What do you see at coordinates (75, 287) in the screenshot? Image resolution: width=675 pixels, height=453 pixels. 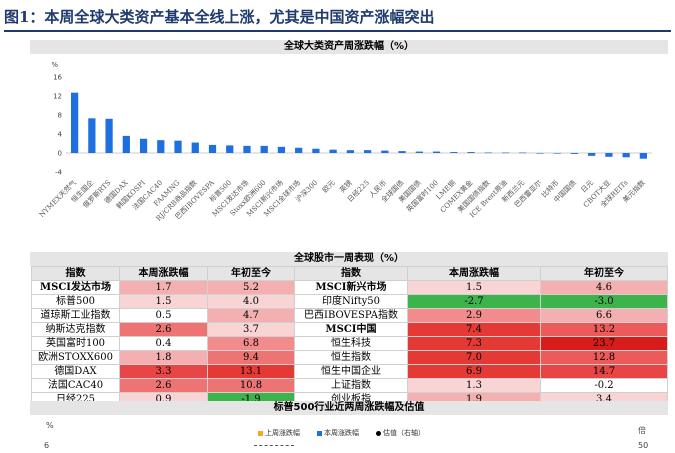 I see `index-name-cell: MSCI发达市场` at bounding box center [75, 287].